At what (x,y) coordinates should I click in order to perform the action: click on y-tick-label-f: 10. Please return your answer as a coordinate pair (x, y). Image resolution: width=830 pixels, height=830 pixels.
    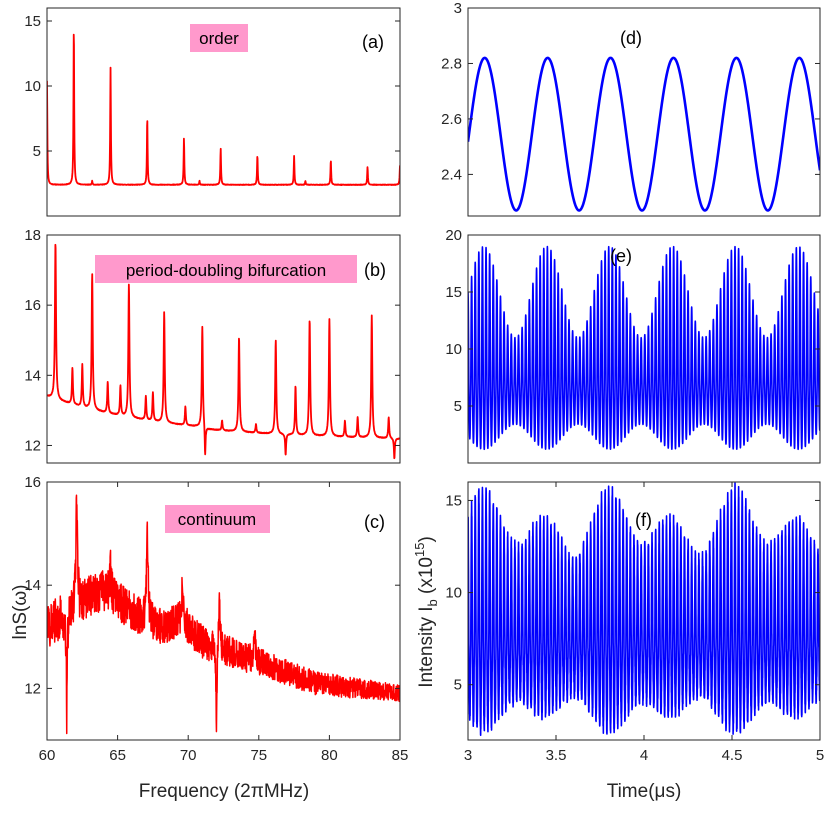
    Looking at the image, I should click on (453, 593).